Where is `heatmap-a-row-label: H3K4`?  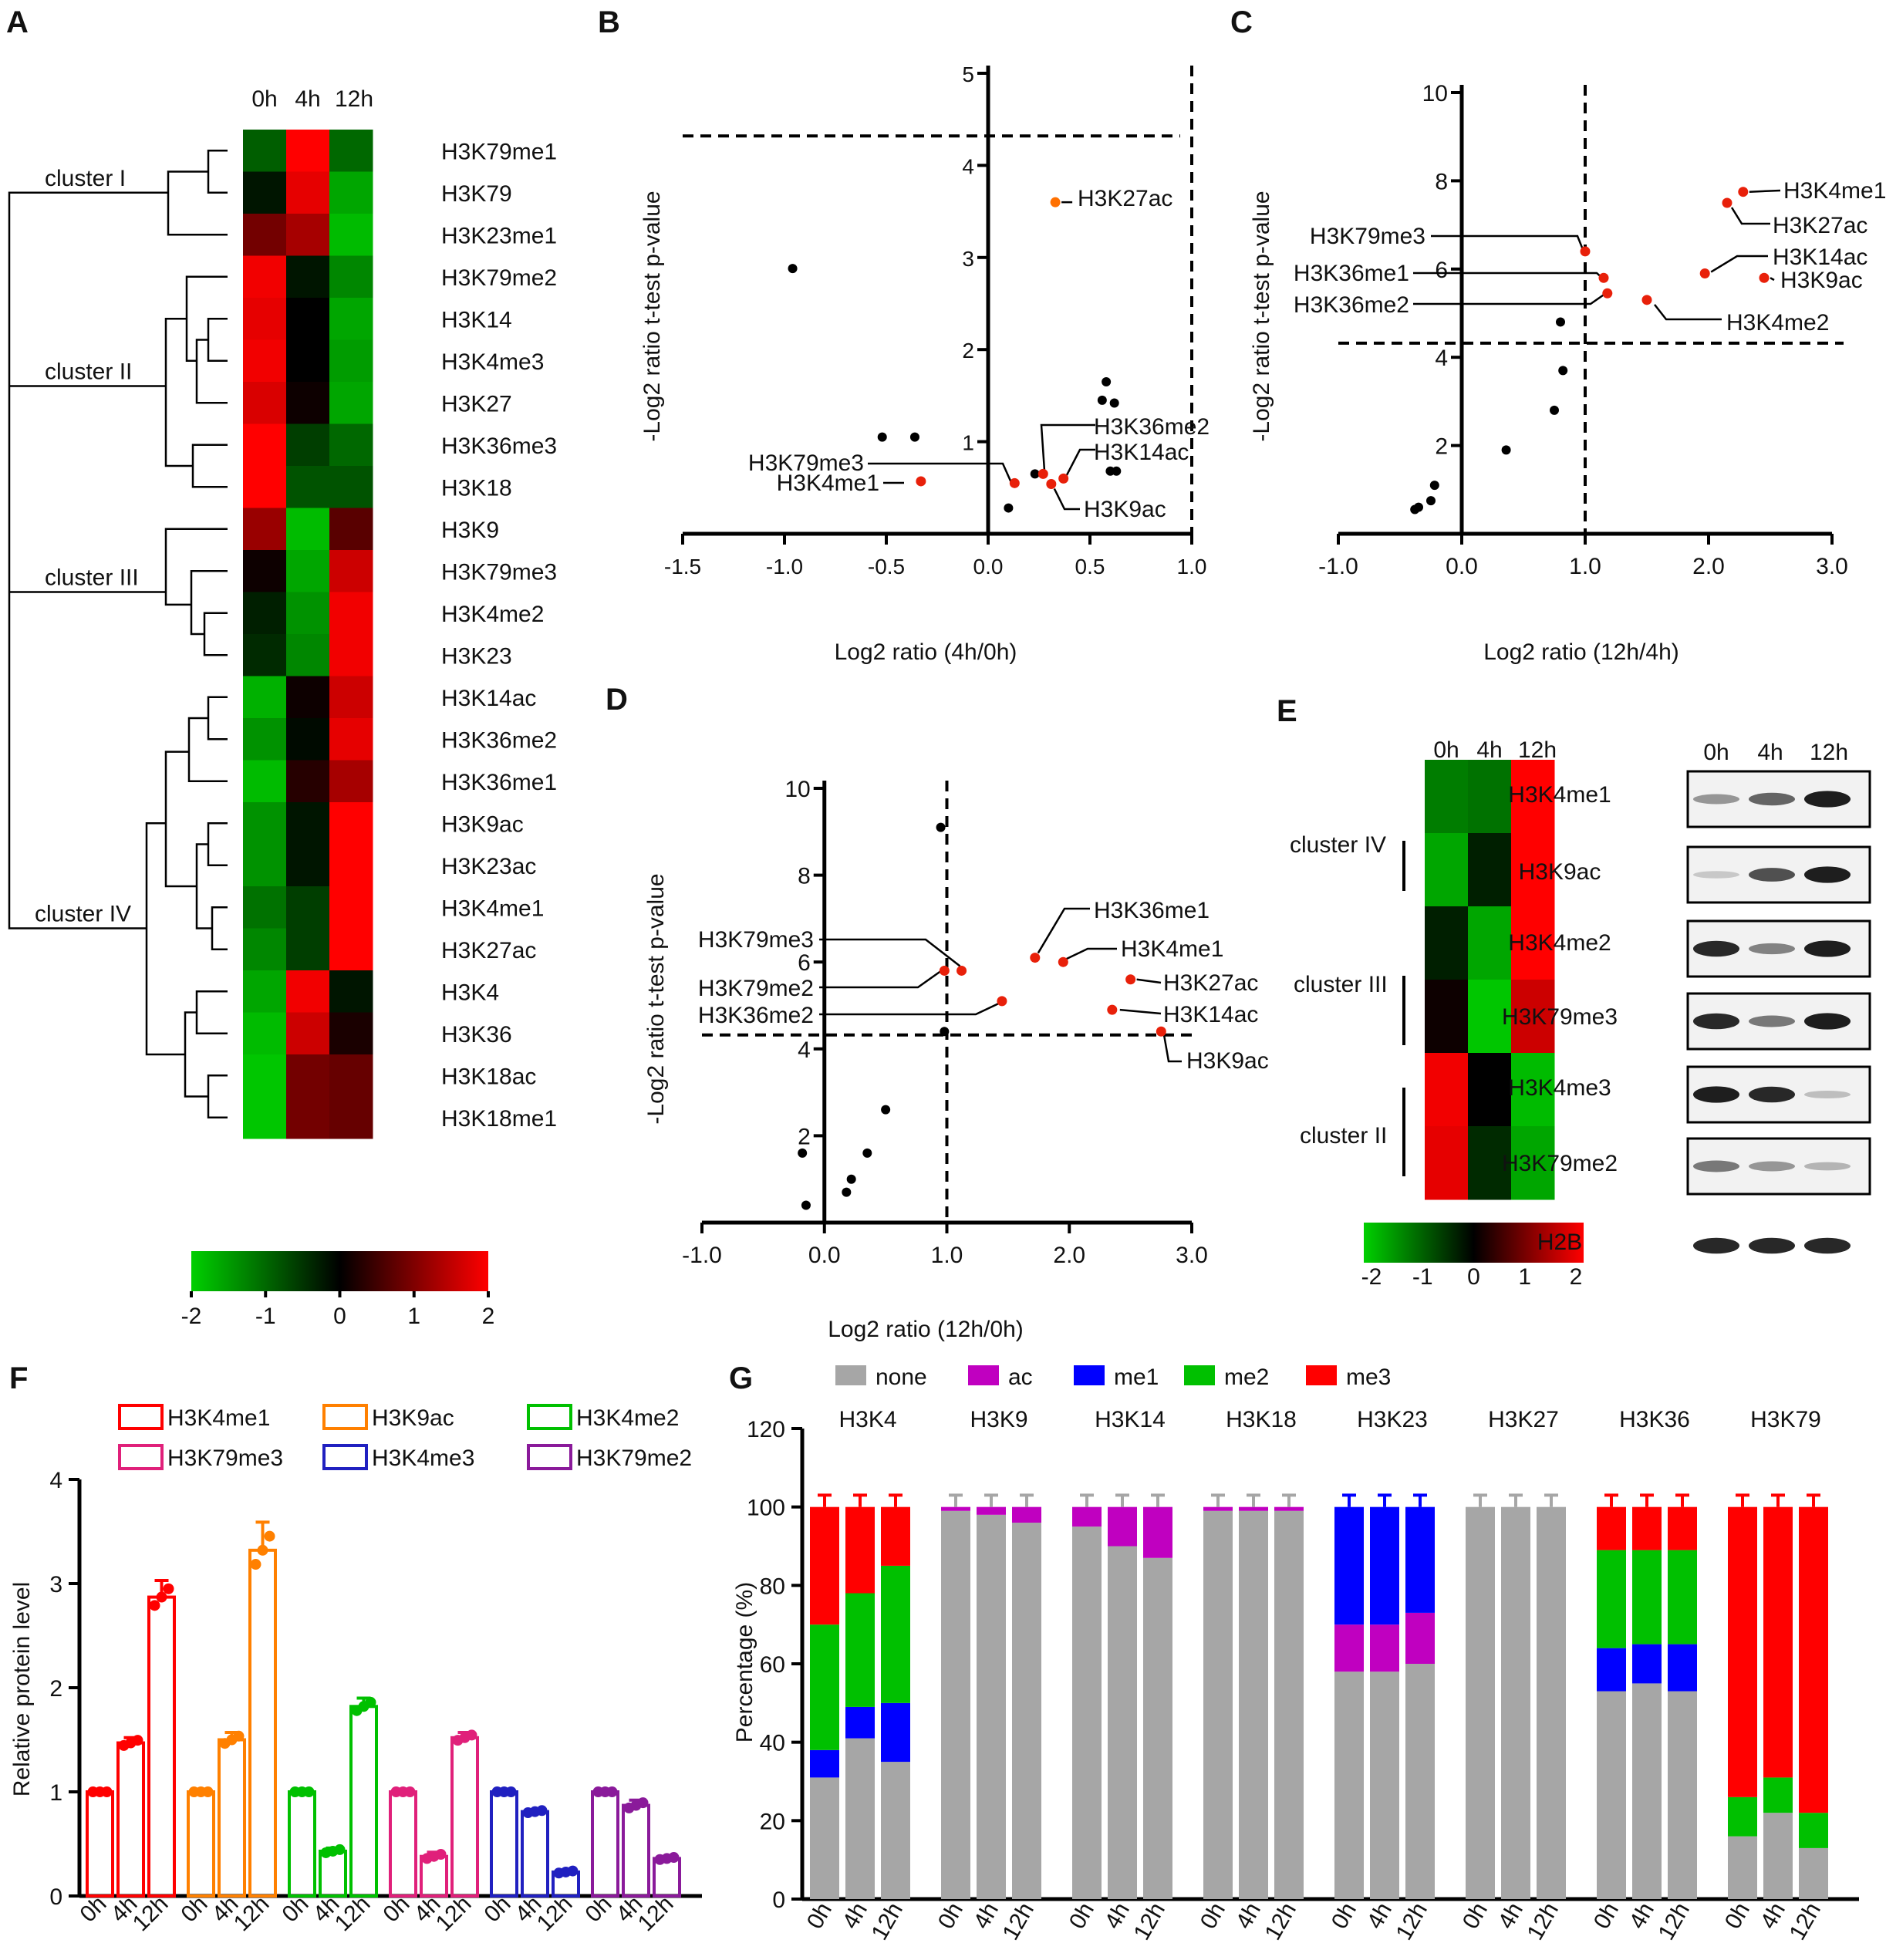 heatmap-a-row-label: H3K4 is located at coordinates (470, 992).